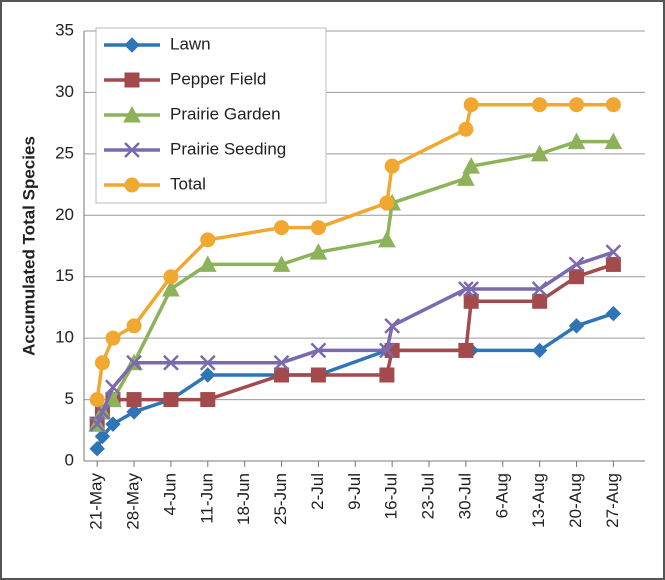 The width and height of the screenshot is (665, 580). What do you see at coordinates (28, 246) in the screenshot?
I see `y-axis-label: Accumulated Total Species` at bounding box center [28, 246].